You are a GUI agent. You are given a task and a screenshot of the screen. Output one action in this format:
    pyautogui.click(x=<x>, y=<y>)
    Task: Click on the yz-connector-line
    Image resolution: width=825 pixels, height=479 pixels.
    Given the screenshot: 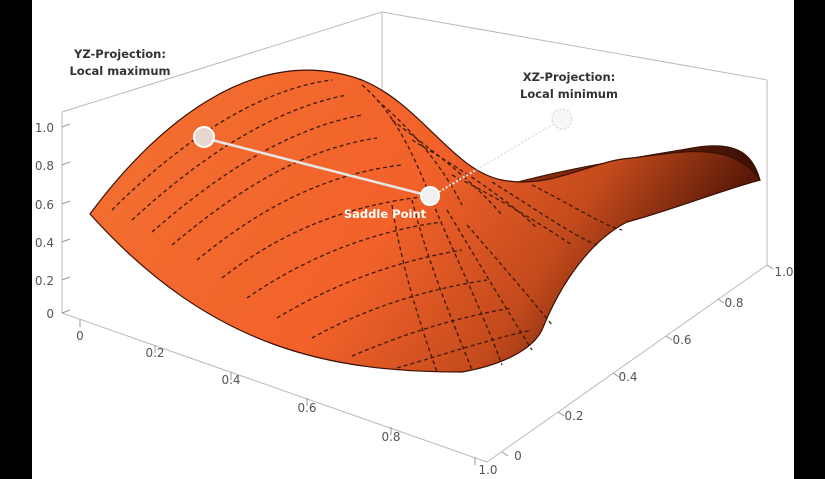 What is the action you would take?
    pyautogui.click(x=317, y=167)
    